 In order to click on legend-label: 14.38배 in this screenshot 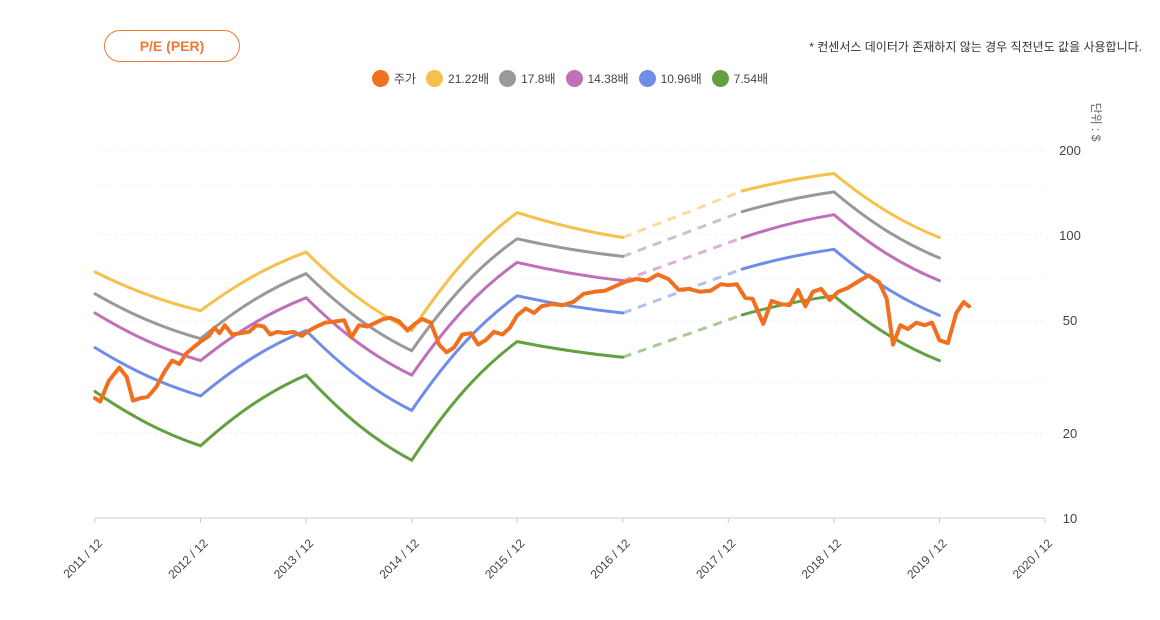, I will do `click(608, 79)`.